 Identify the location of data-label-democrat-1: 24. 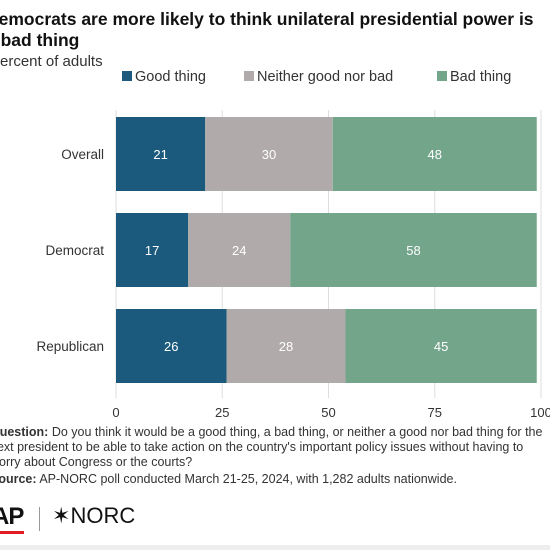
(239, 250).